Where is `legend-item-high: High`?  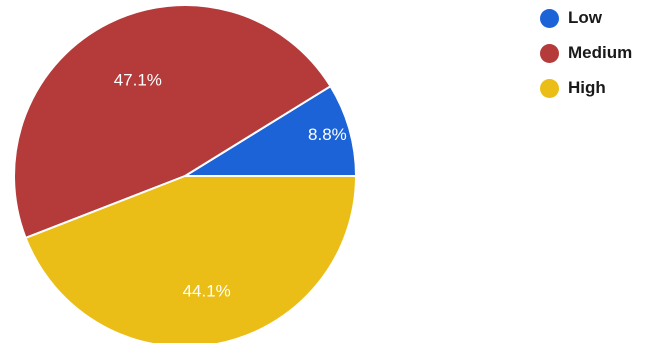
legend-item-high: High is located at coordinates (586, 88).